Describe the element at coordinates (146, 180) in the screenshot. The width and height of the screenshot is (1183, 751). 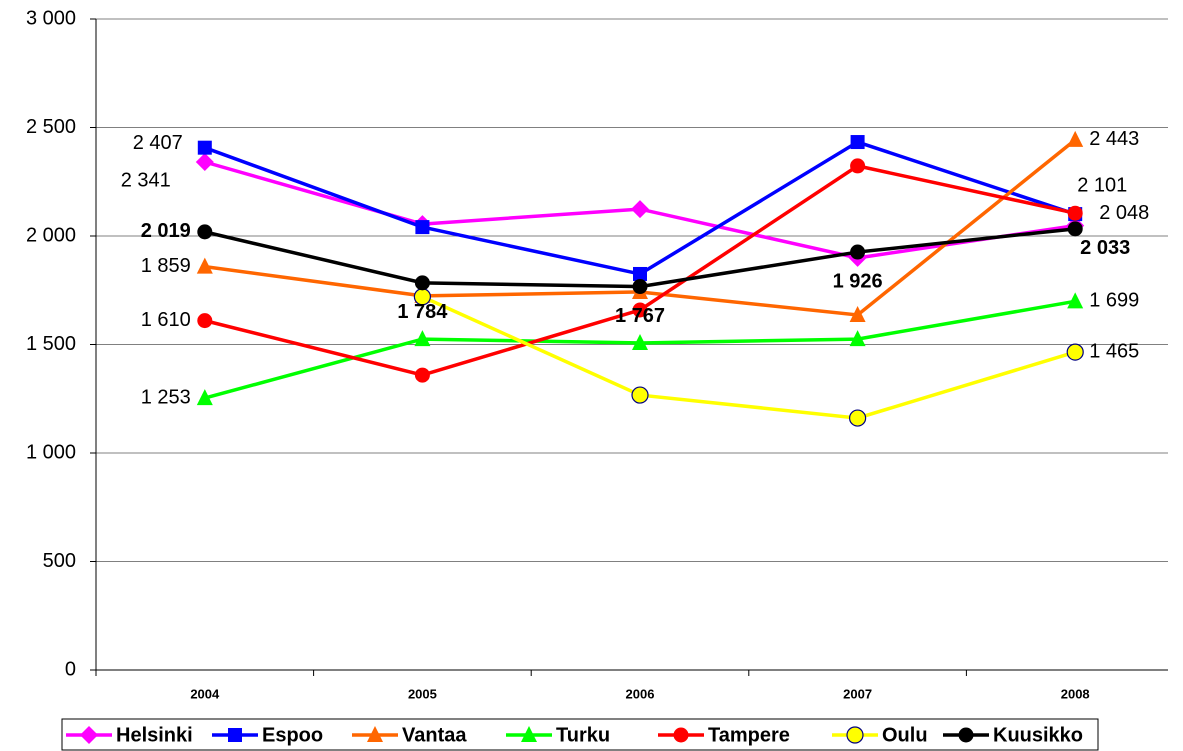
I see `data-label: 2 341` at that location.